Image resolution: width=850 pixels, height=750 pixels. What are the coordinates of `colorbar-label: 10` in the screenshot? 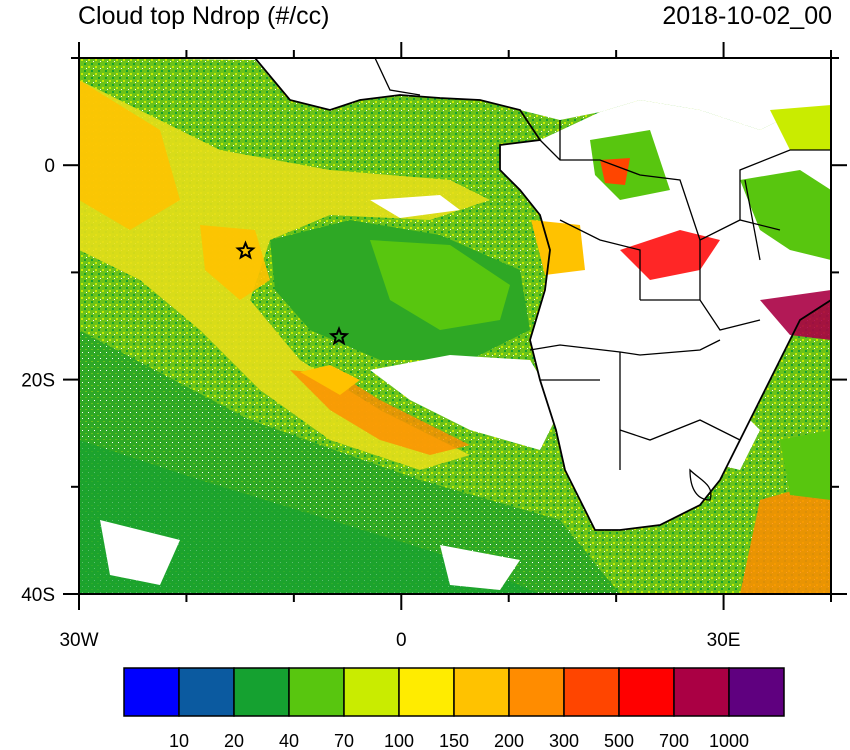 It's located at (179, 740).